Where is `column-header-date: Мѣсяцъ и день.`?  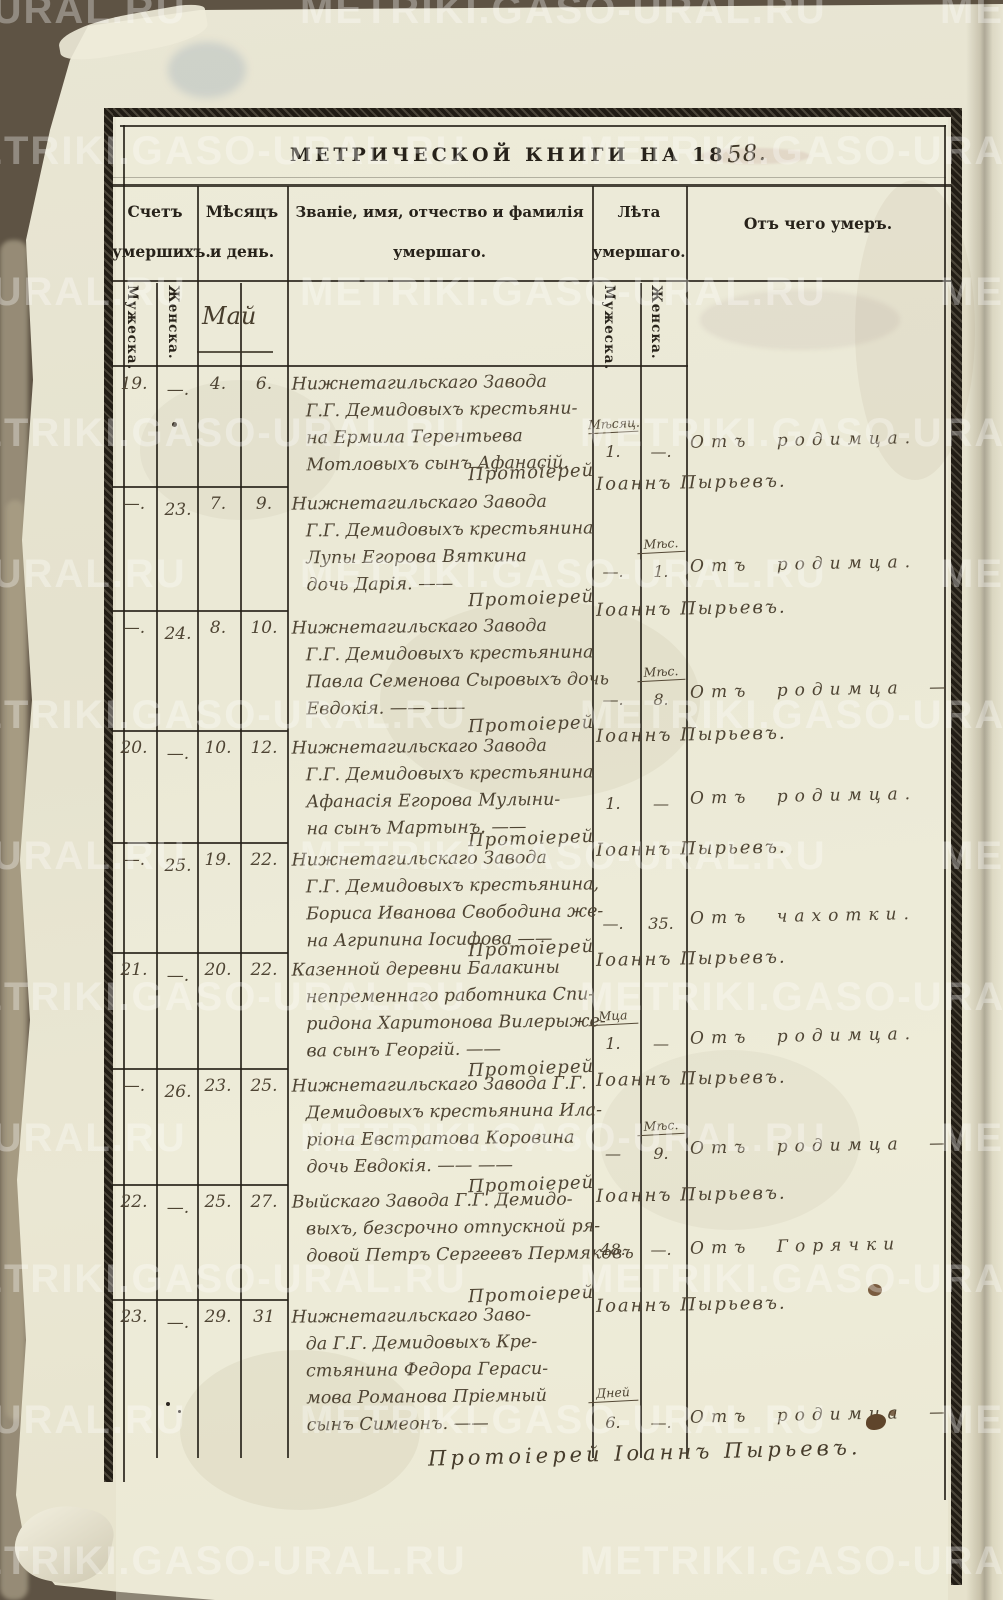
column-header-date: Мѣсяцъ и день. is located at coordinates (242, 232).